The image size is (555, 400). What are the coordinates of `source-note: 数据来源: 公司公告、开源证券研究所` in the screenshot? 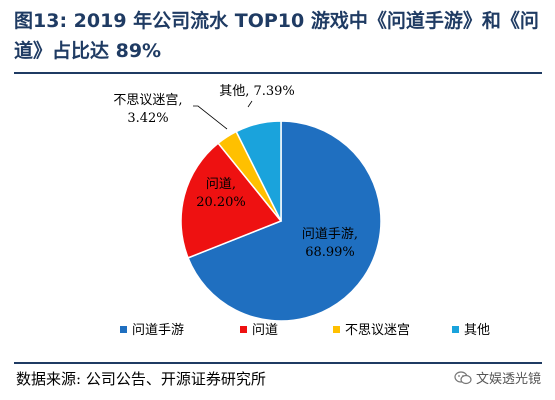 It's located at (141, 379).